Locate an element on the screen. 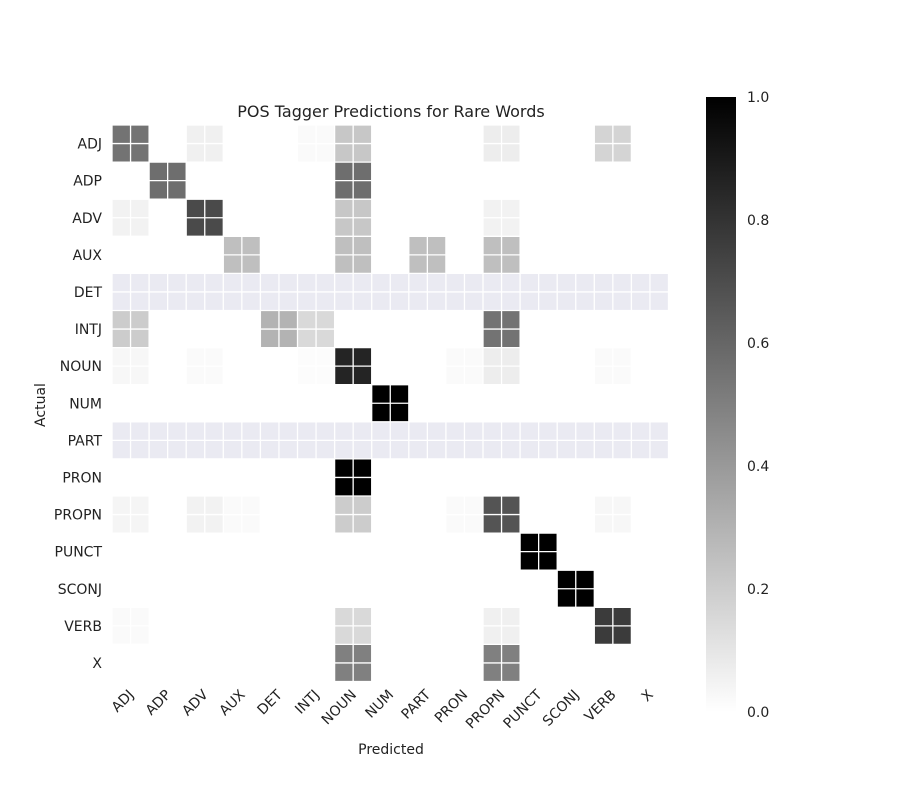 The image size is (900, 800). colorbar-tick-label: 0.6 is located at coordinates (758, 344).